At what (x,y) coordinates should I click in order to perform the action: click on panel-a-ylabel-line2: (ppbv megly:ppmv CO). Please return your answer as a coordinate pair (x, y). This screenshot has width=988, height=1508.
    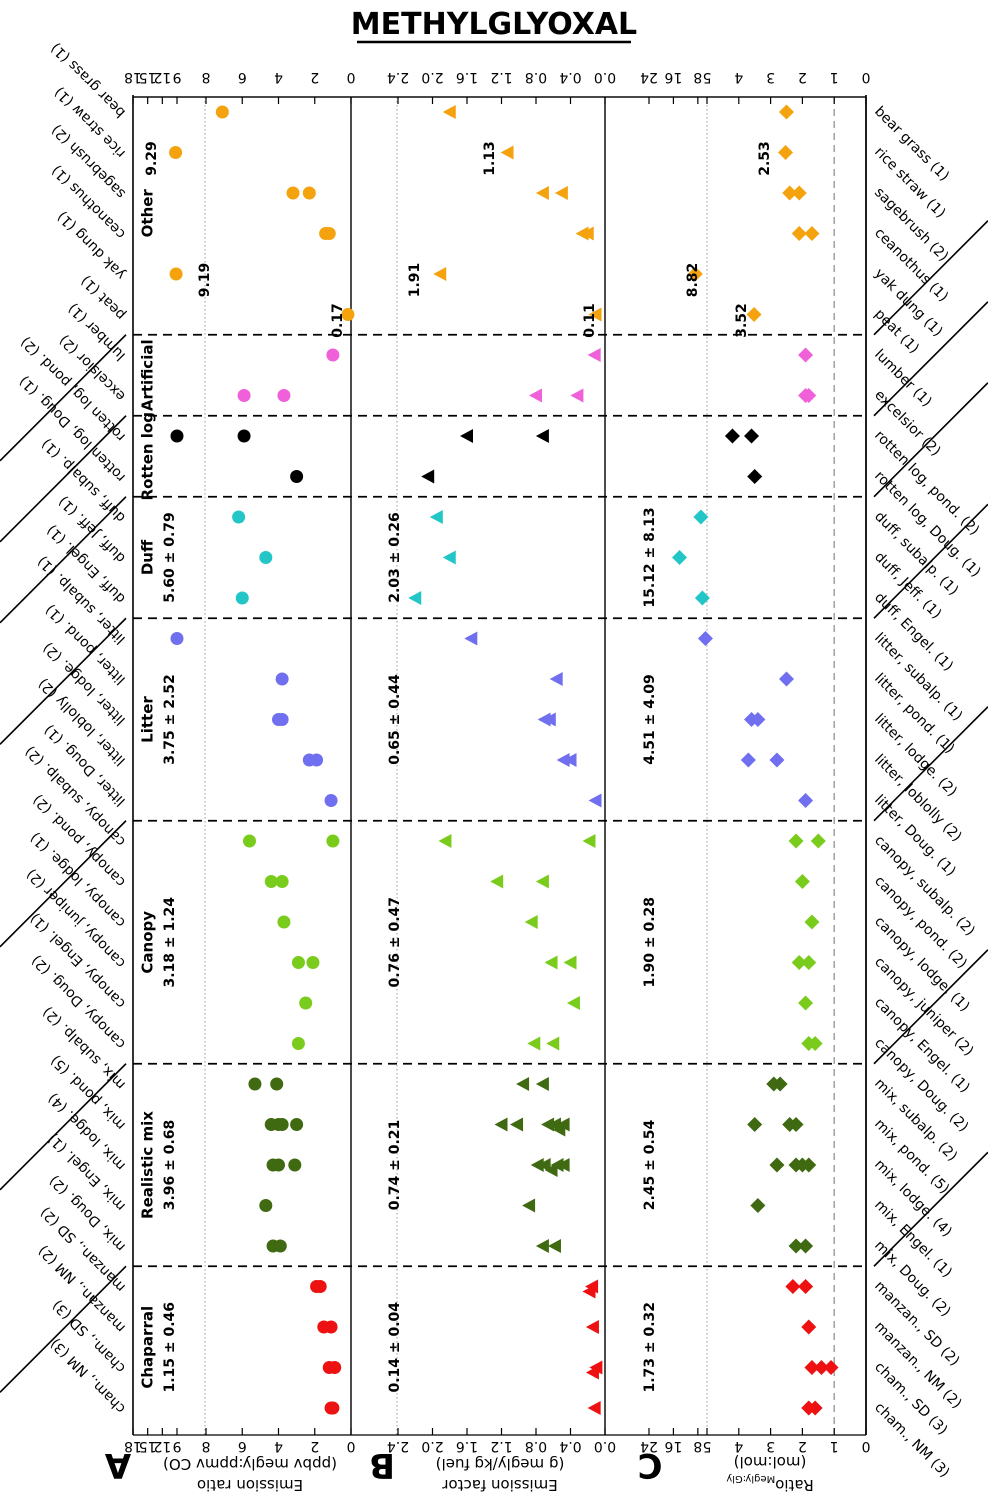
    Looking at the image, I should click on (250, 1464).